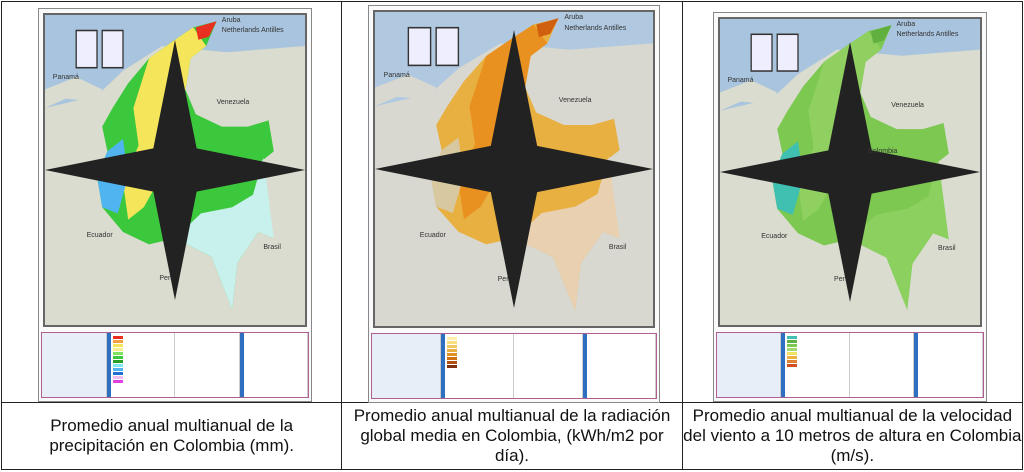 The width and height of the screenshot is (1024, 472). Describe the element at coordinates (882, 151) in the screenshot. I see `label-colombia: Colombia` at that location.